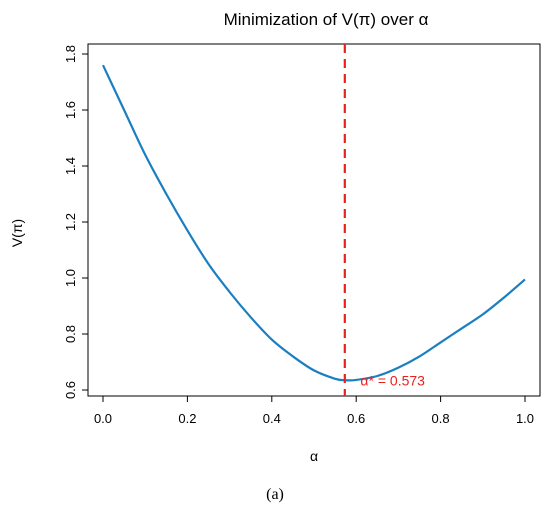 The image size is (550, 514). I want to click on y-tick-label: 1.0, so click(70, 278).